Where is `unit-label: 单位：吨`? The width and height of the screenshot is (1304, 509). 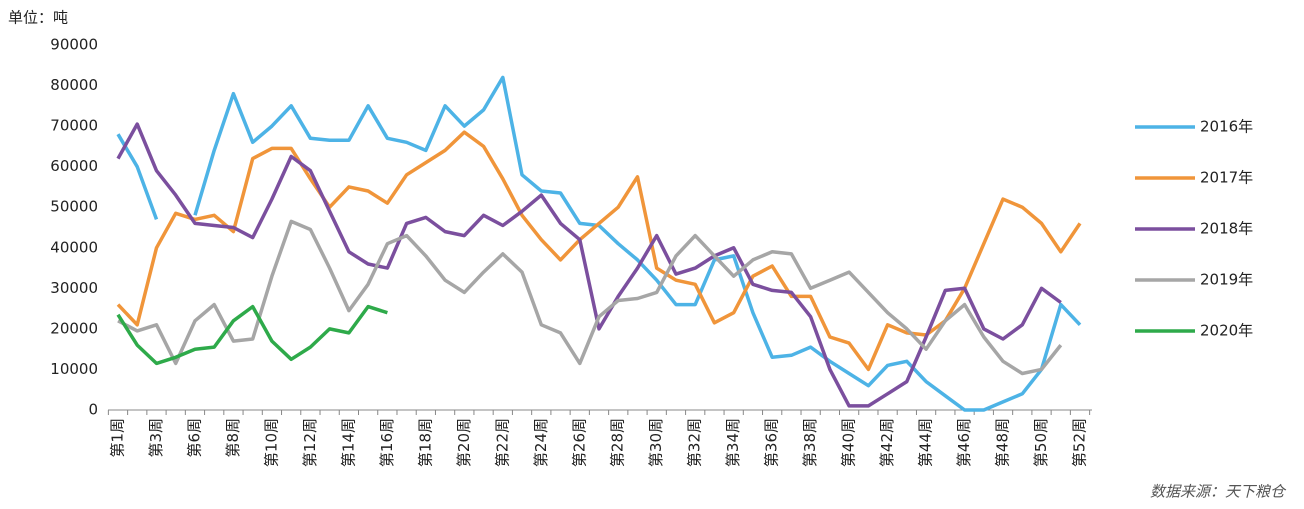
unit-label: 单位：吨 is located at coordinates (38, 18).